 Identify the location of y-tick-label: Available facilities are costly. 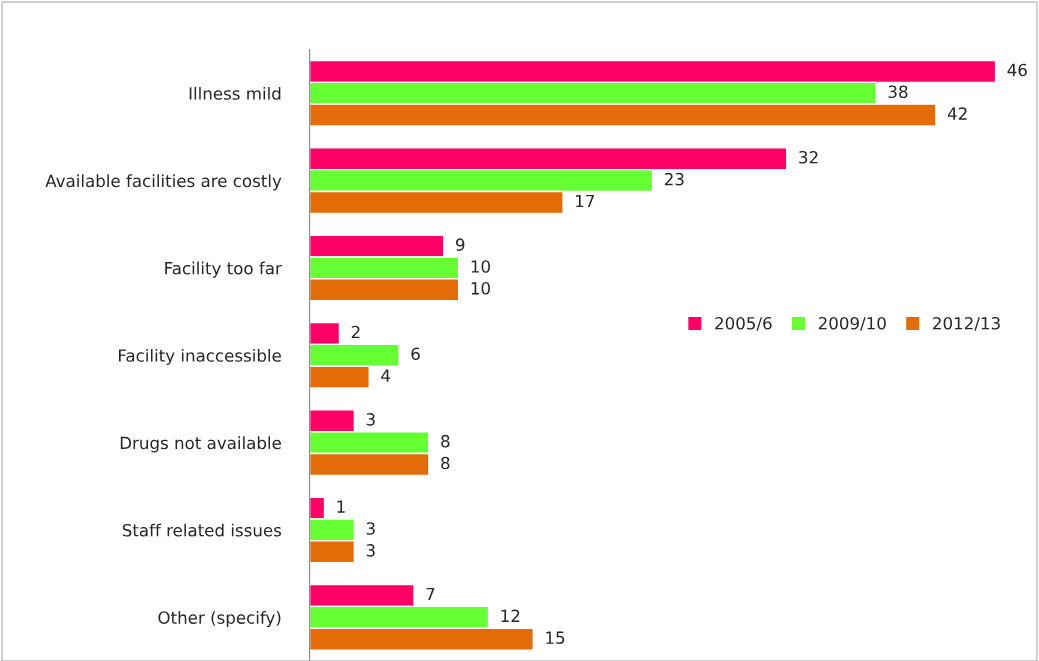
(163, 182).